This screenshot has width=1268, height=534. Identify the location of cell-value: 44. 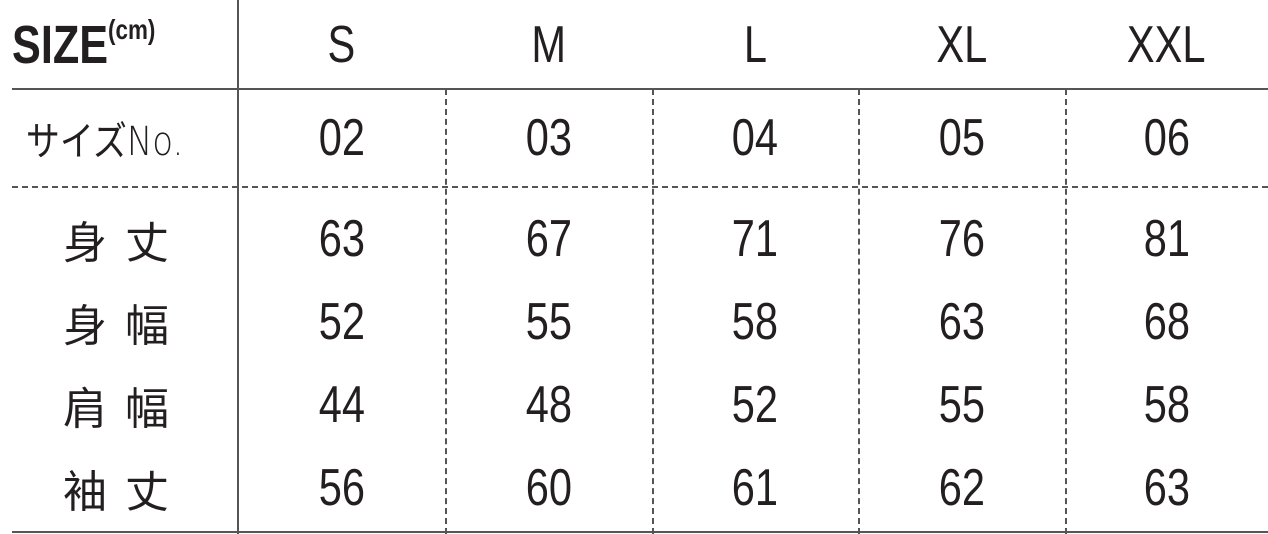
(341, 404).